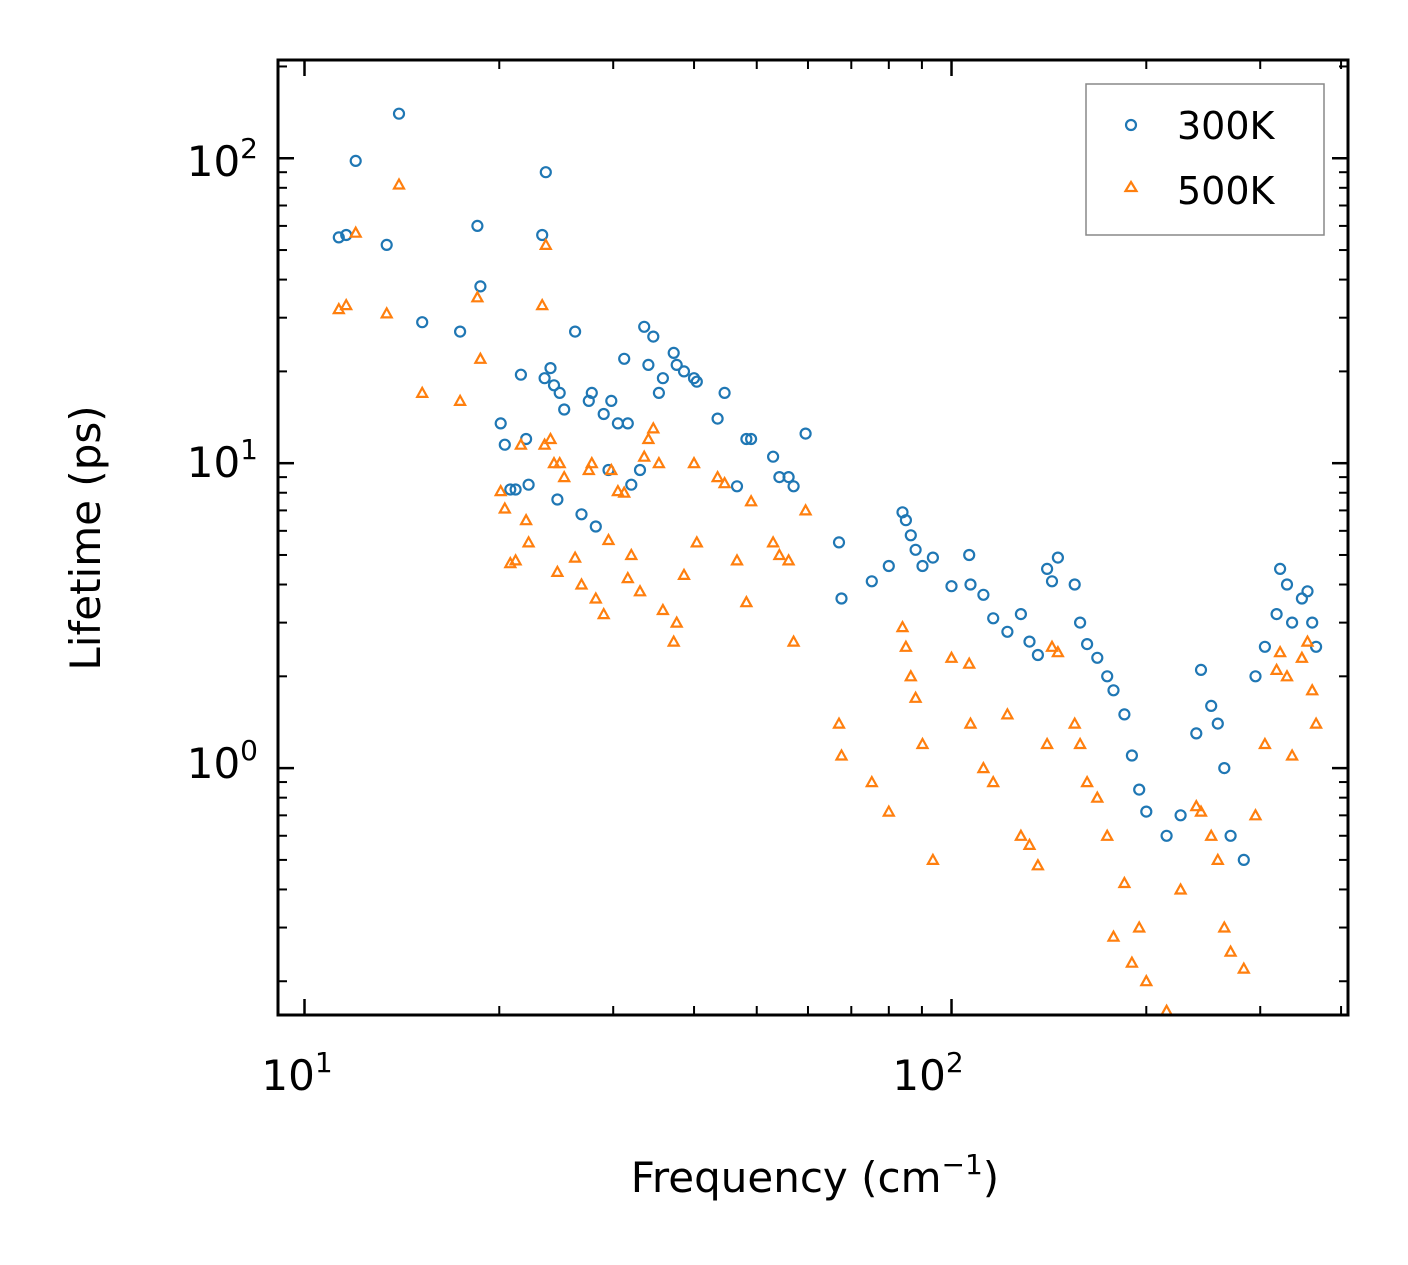 The width and height of the screenshot is (1408, 1265). I want to click on ytick-label-10: 10¹, so click(222, 460).